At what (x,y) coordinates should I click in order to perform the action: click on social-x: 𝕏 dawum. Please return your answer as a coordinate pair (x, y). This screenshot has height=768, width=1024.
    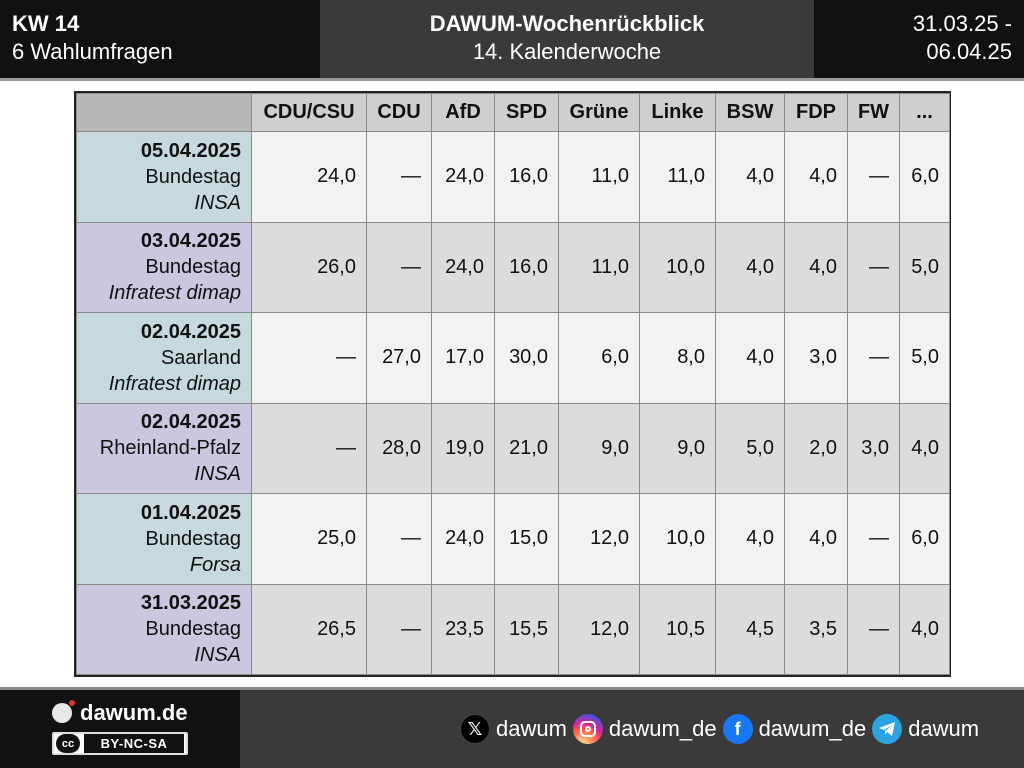
    Looking at the image, I should click on (513, 729).